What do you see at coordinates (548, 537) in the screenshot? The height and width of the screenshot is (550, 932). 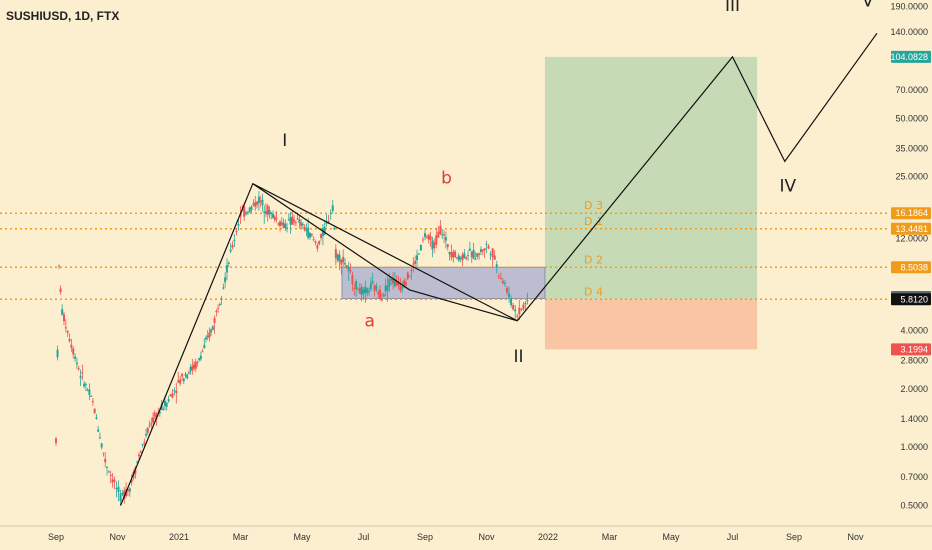 I see `x-tick-label: 2022` at bounding box center [548, 537].